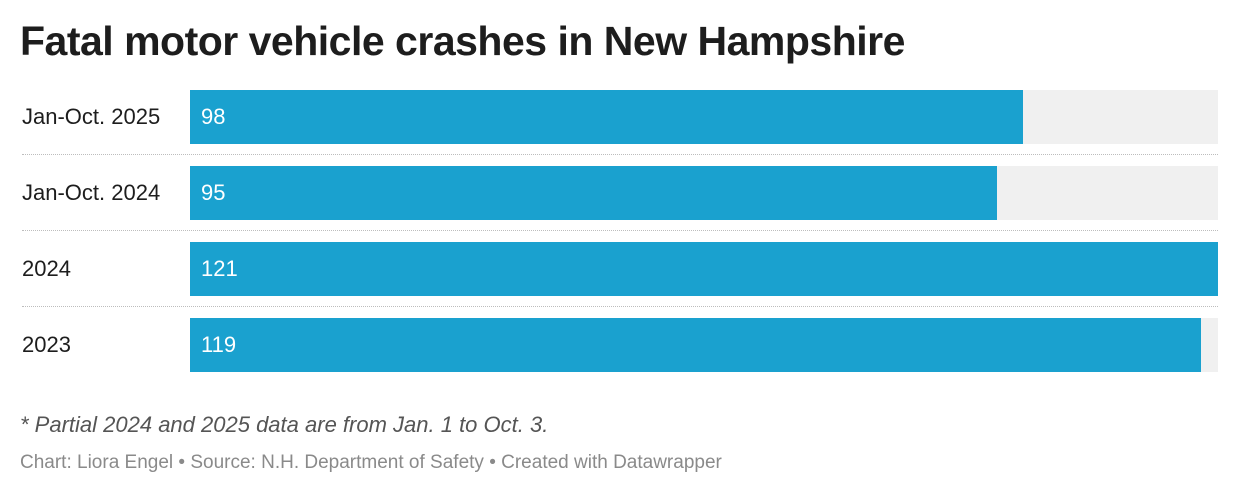  I want to click on bar: 121, so click(704, 269).